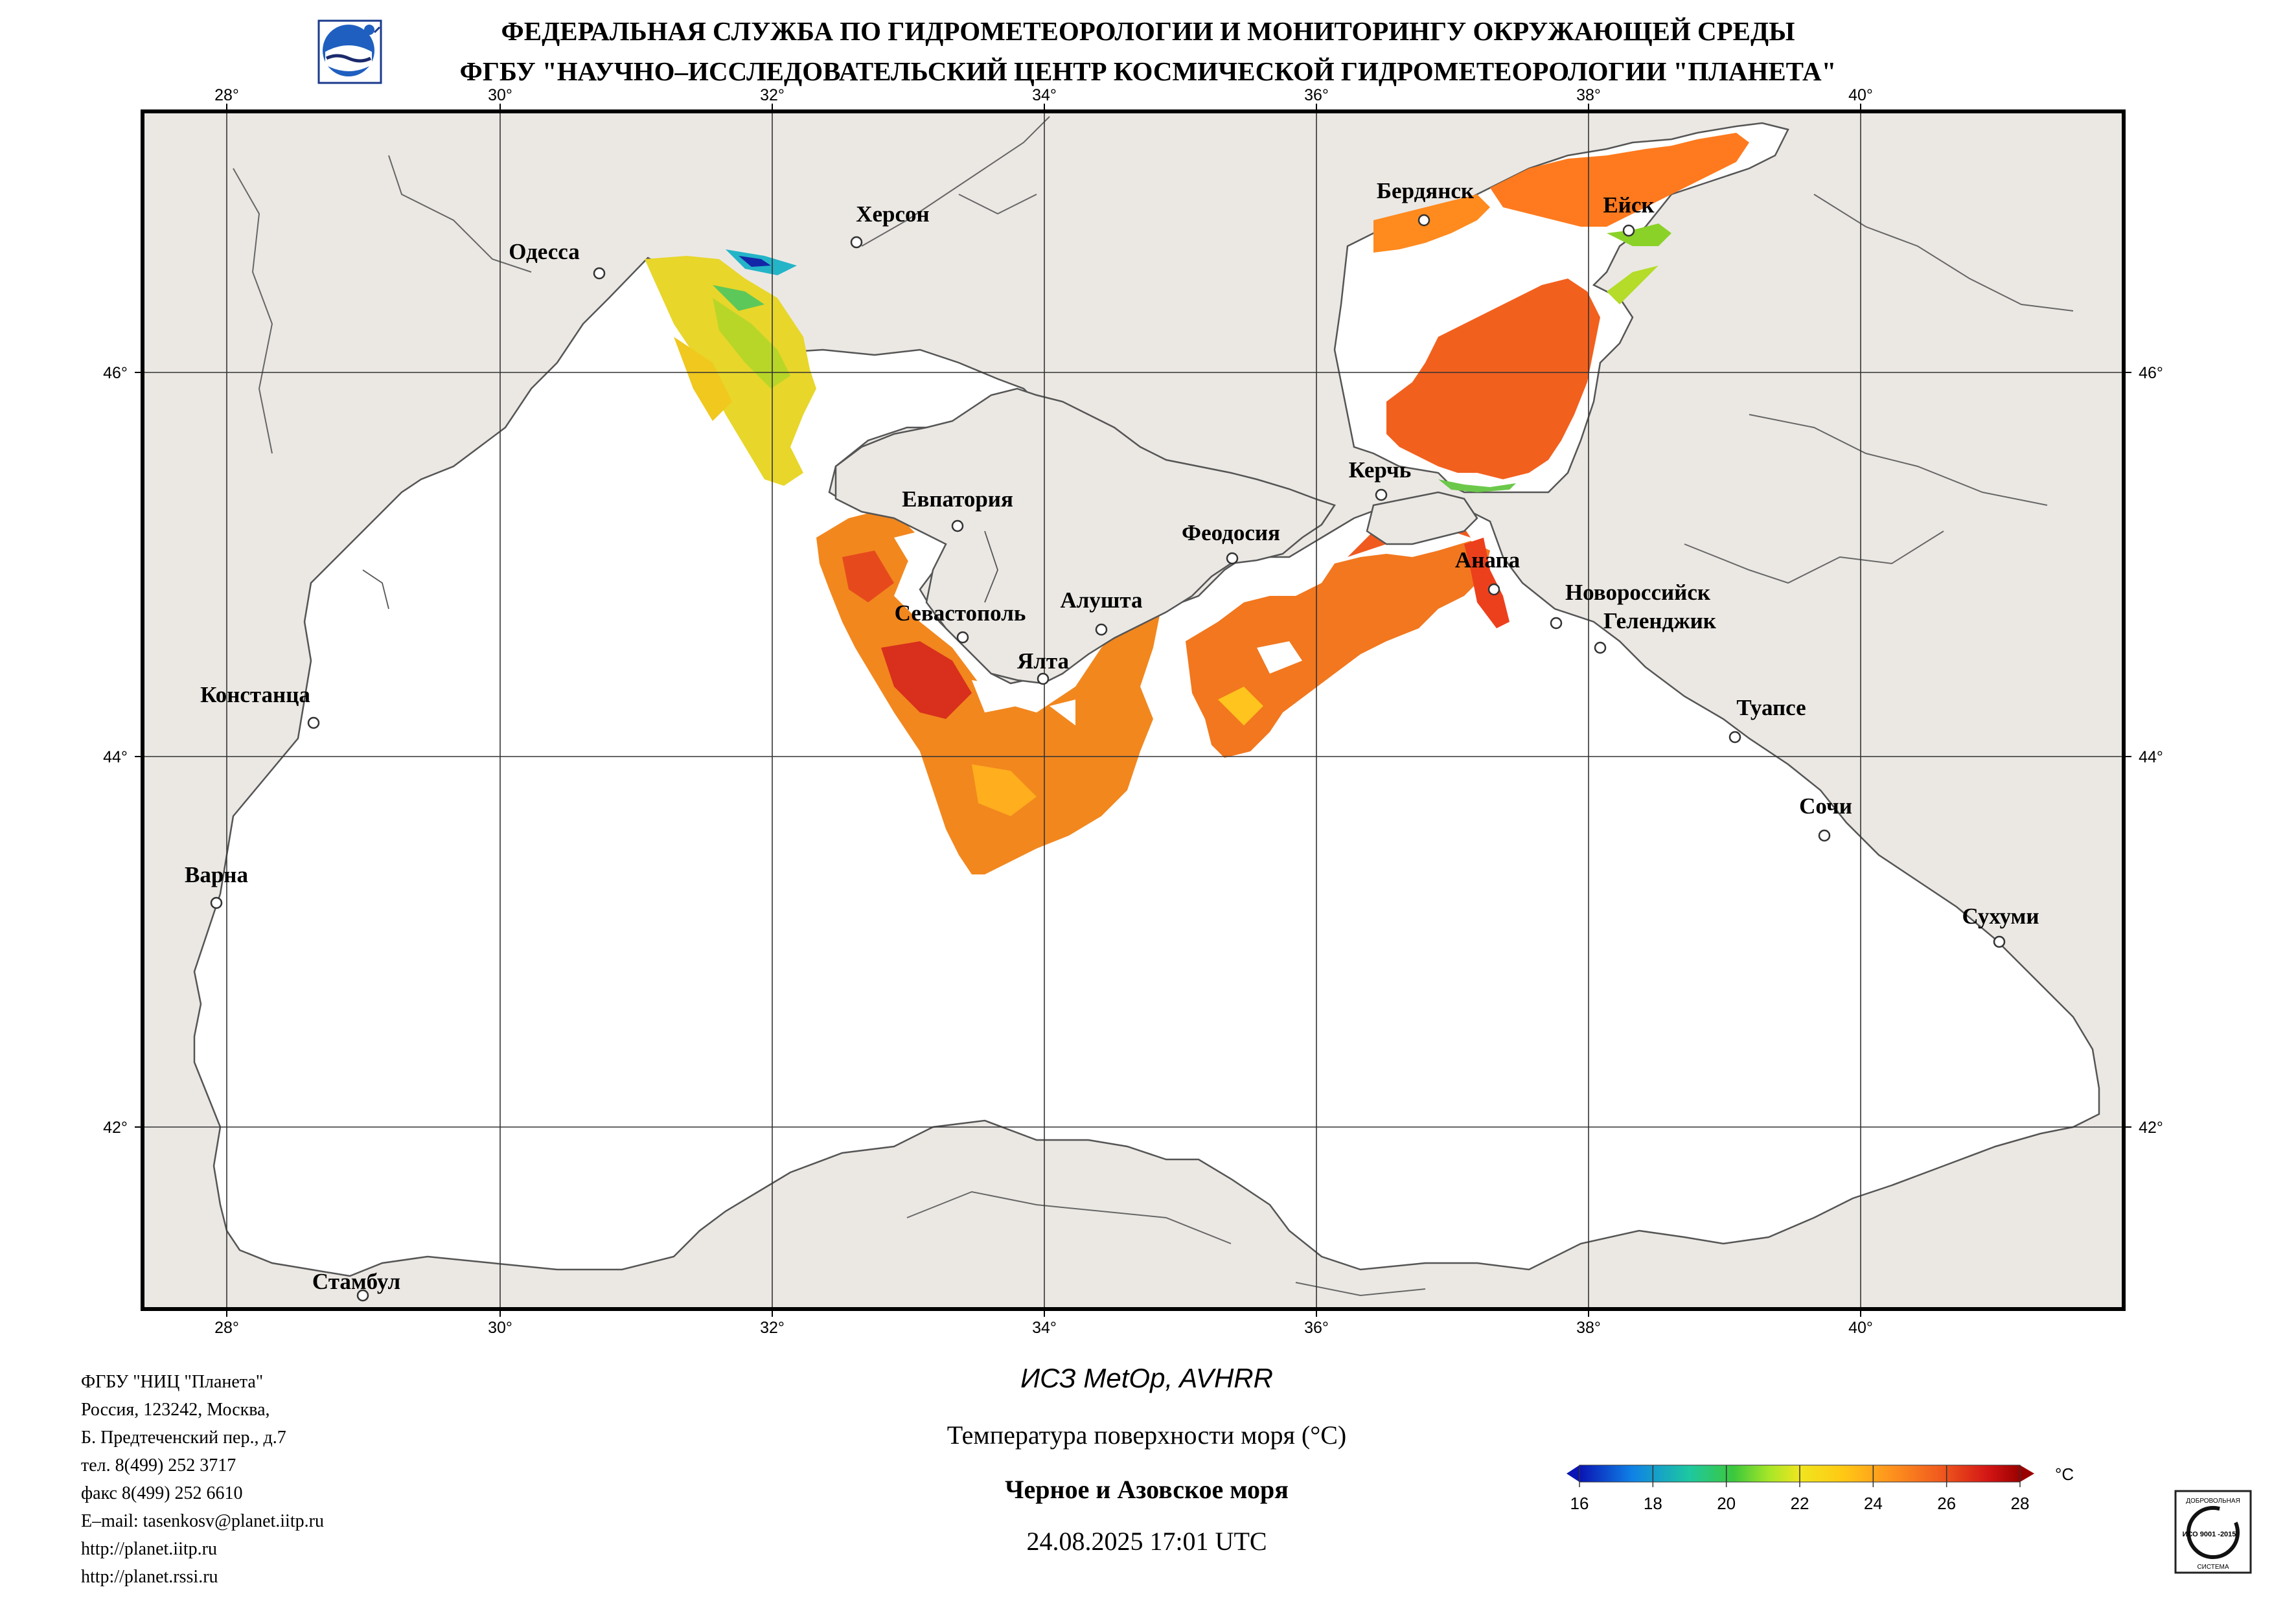 The height and width of the screenshot is (1607, 2296). I want to click on city-stambul: Стамбул, so click(356, 1285).